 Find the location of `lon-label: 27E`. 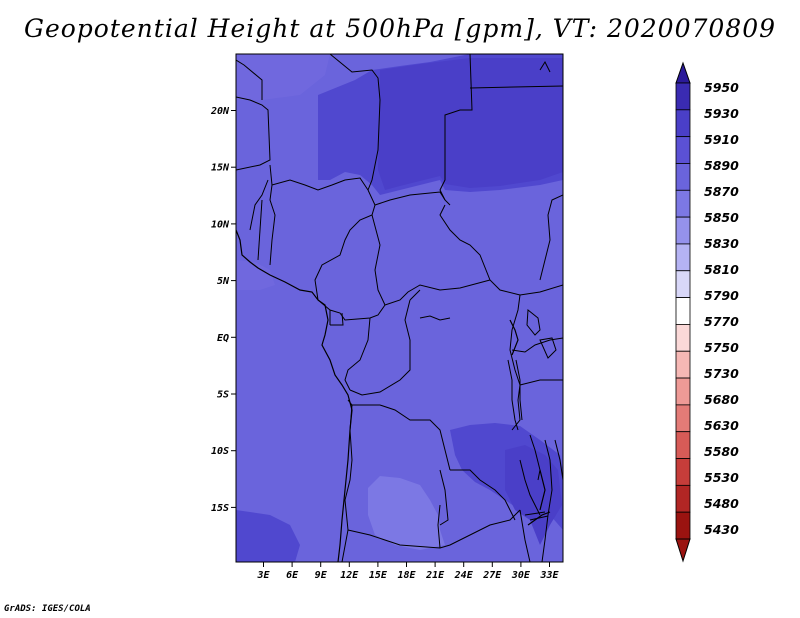

lon-label: 27E is located at coordinates (492, 575).